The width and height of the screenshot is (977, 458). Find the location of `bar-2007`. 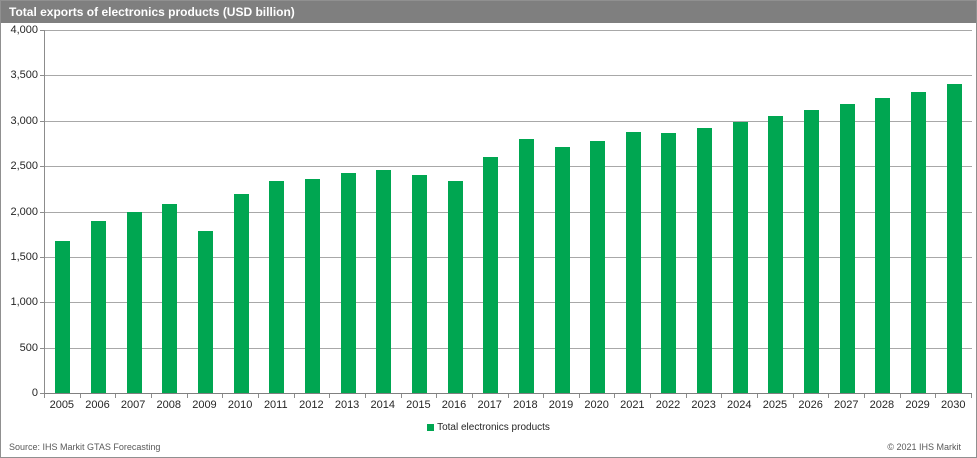

bar-2007 is located at coordinates (134, 302).